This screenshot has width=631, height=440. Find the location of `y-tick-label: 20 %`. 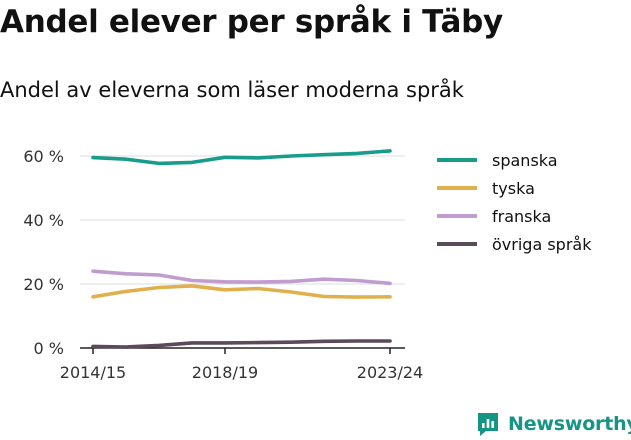

y-tick-label: 20 % is located at coordinates (43, 284).